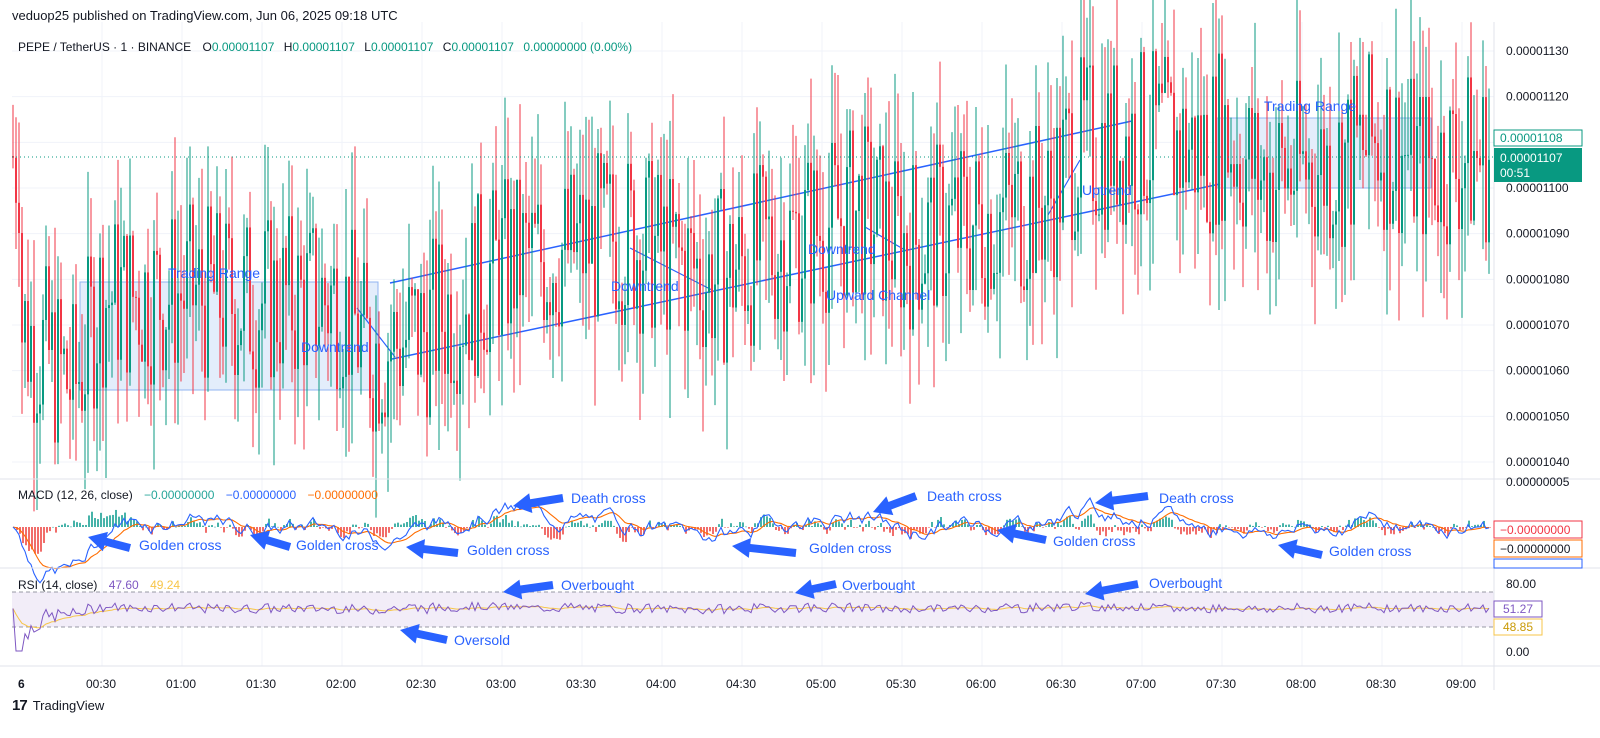 The image size is (1600, 738). I want to click on tradingview-brand: 17 TradingView, so click(58, 705).